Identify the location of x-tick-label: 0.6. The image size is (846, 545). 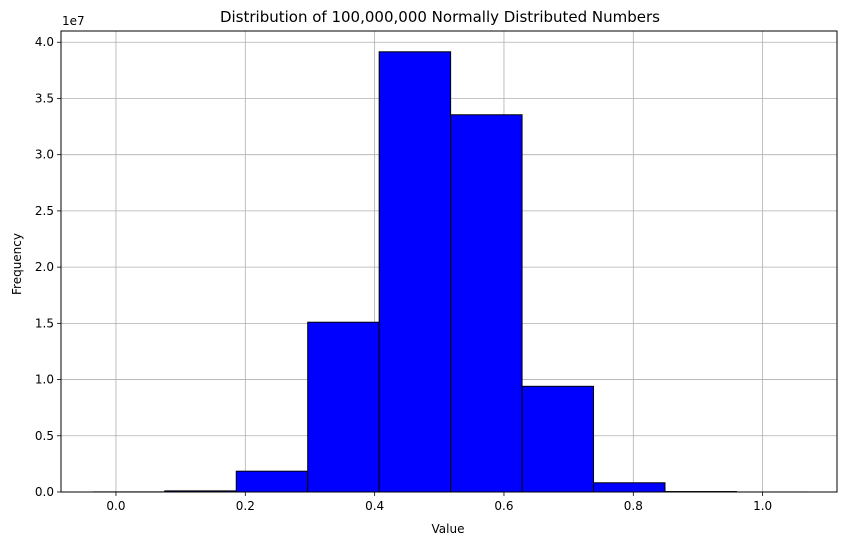
(503, 506).